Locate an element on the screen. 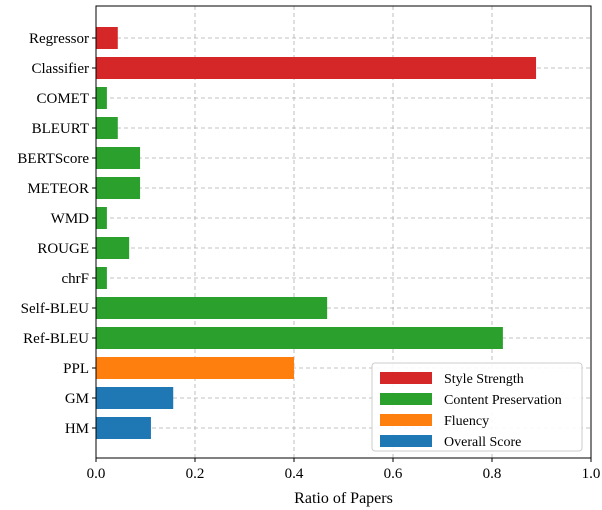 This screenshot has width=602, height=510. bar-chrf is located at coordinates (101, 278).